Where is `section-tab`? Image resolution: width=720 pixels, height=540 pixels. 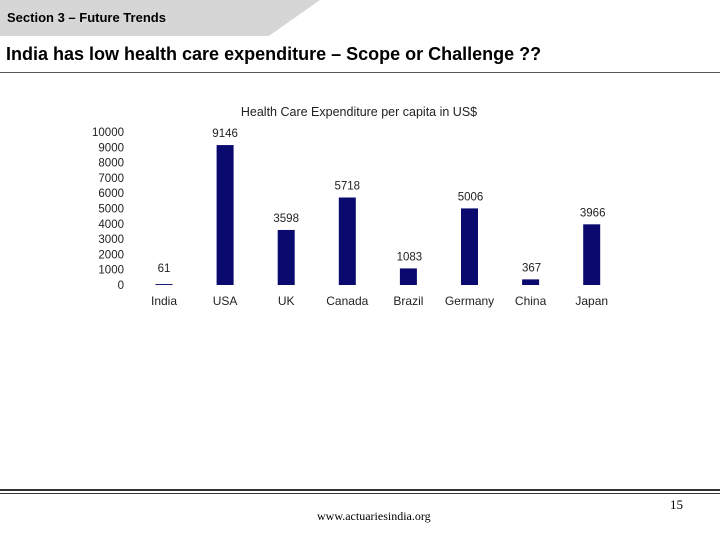
section-tab is located at coordinates (160, 18).